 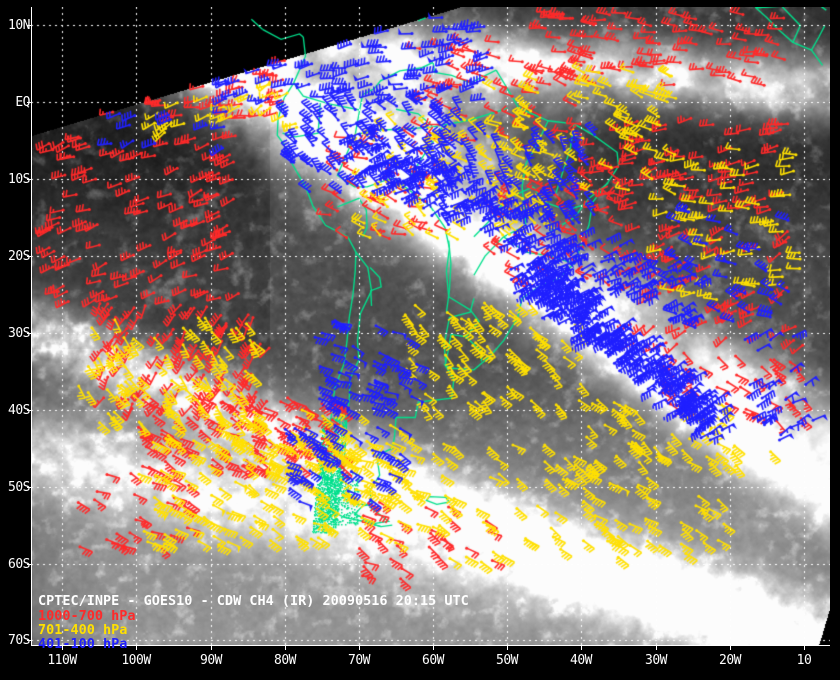 What do you see at coordinates (87, 616) in the screenshot?
I see `legend-item-low: 1000-700 hPa` at bounding box center [87, 616].